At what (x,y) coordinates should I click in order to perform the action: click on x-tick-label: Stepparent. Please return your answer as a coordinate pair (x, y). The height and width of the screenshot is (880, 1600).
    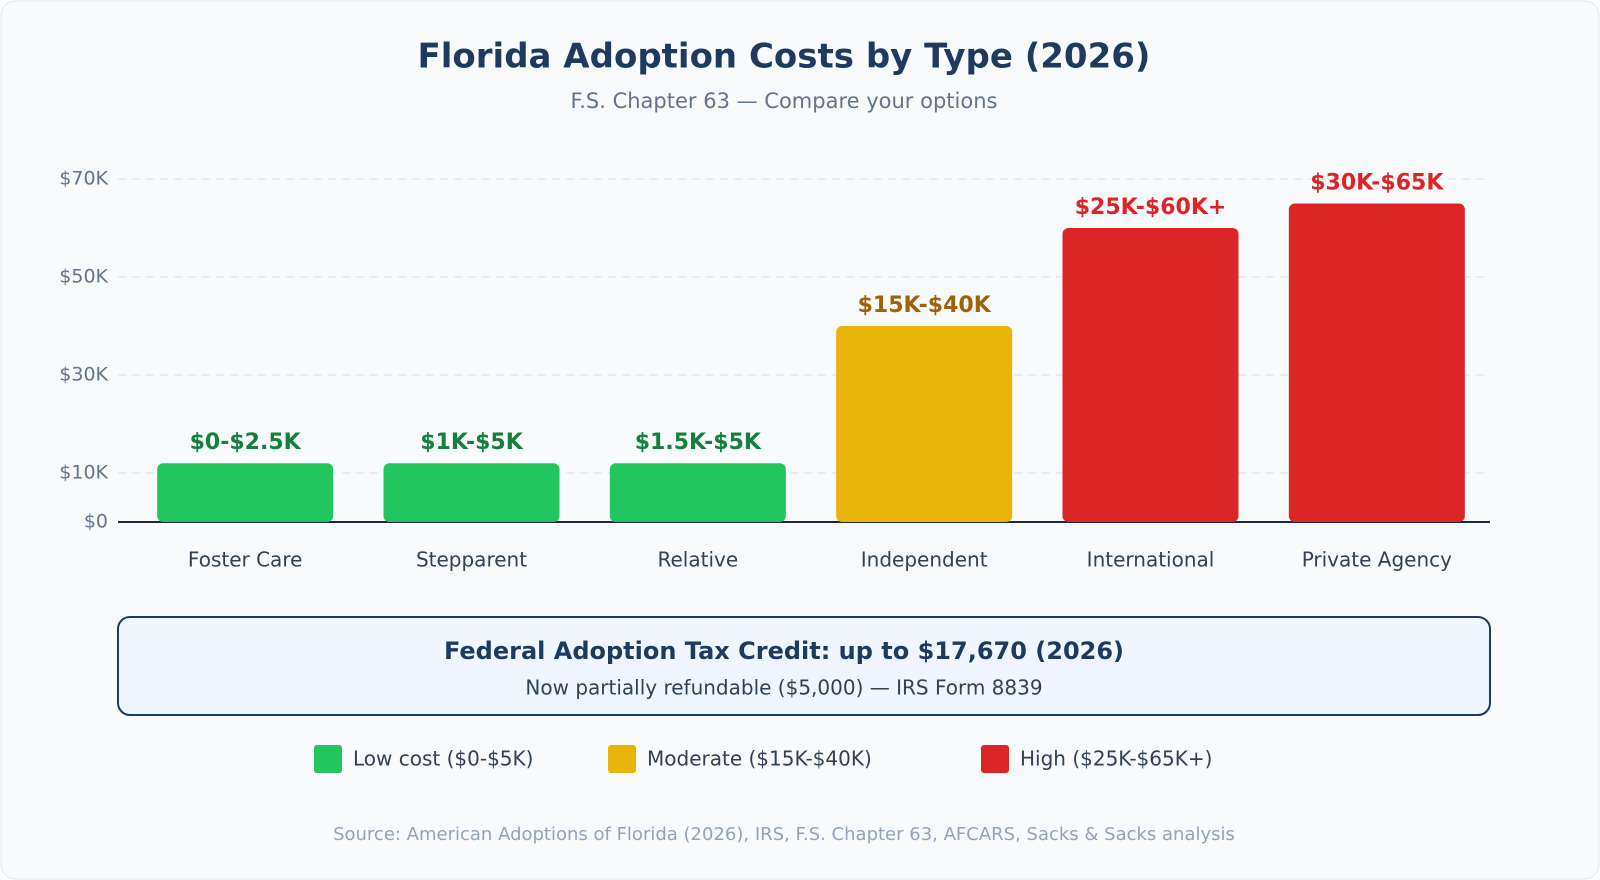
    Looking at the image, I should click on (471, 560).